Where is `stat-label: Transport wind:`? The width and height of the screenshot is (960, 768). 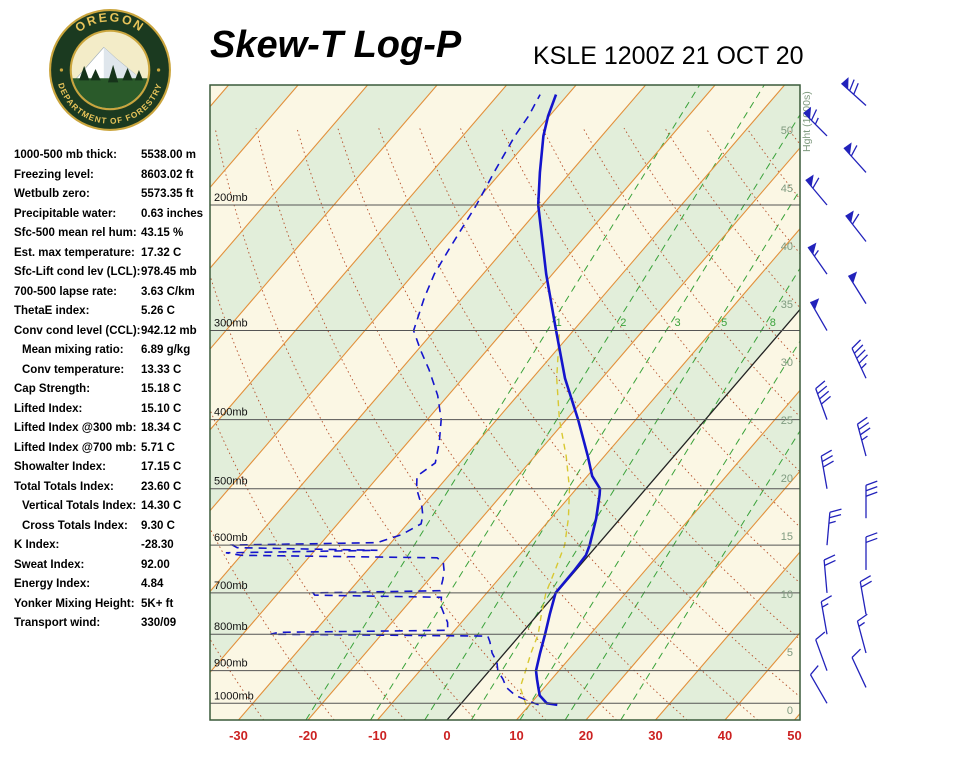 stat-label: Transport wind: is located at coordinates (57, 623).